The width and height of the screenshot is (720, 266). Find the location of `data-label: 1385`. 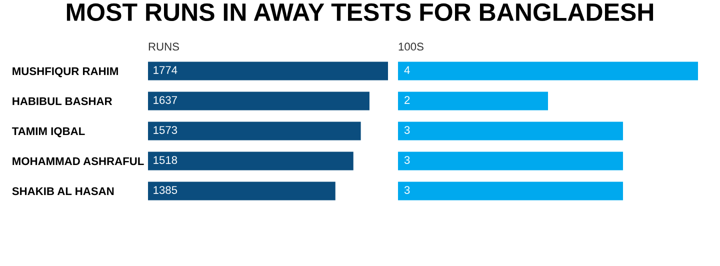

data-label: 1385 is located at coordinates (166, 190).